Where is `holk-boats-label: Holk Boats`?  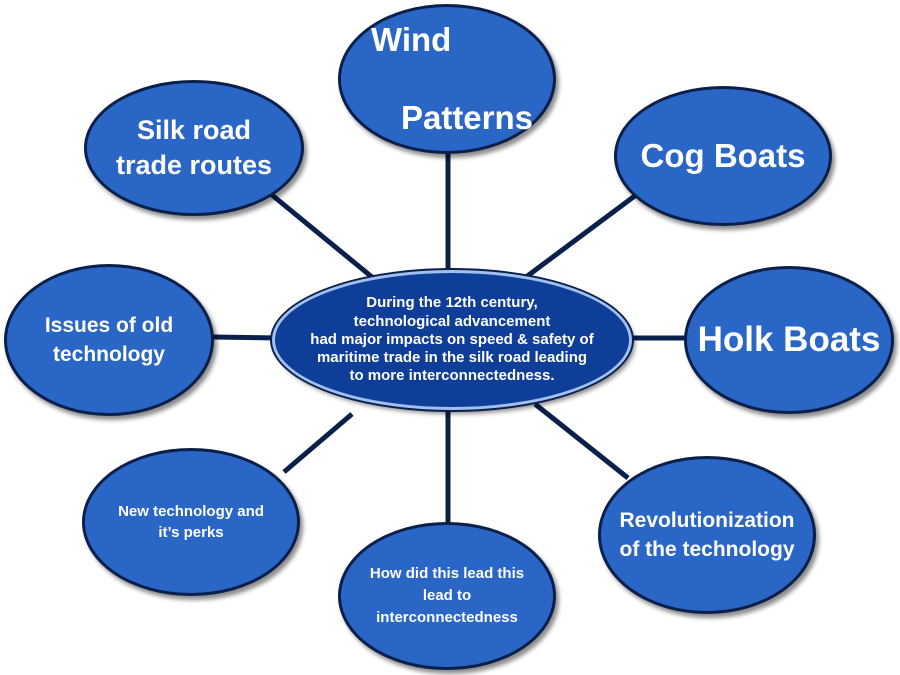 holk-boats-label: Holk Boats is located at coordinates (789, 339).